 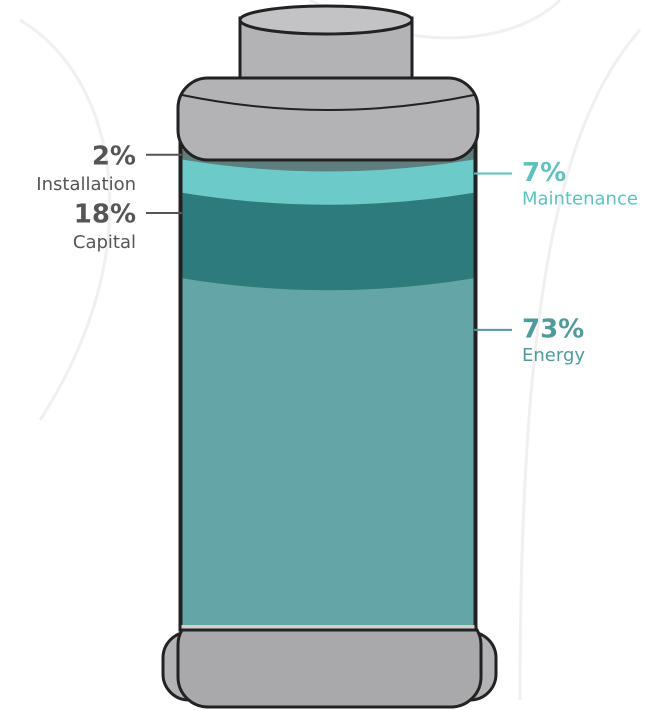 What do you see at coordinates (553, 329) in the screenshot?
I see `value-label: 73%` at bounding box center [553, 329].